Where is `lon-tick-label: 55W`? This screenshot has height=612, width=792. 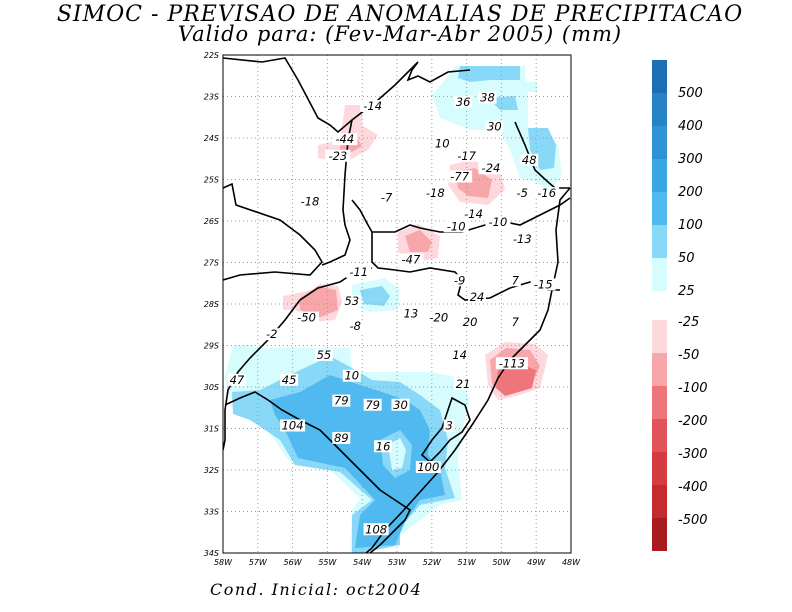 lon-tick-label: 55W is located at coordinates (327, 562).